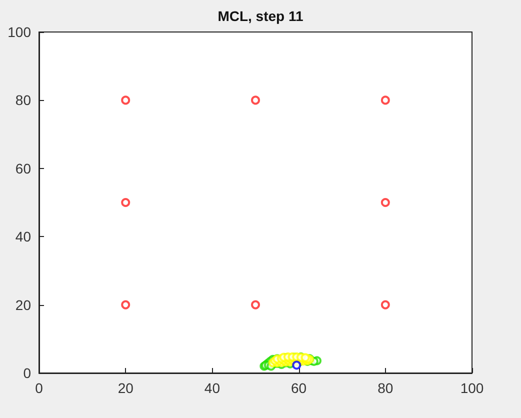  I want to click on x-tick-label: 100, so click(472, 388).